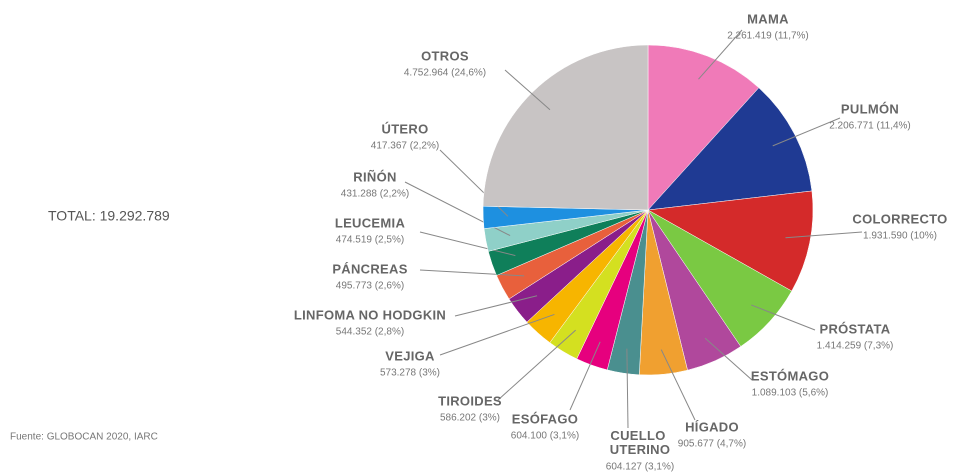 This screenshot has width=966, height=472. I want to click on slice-value: 905.677 (4,7%), so click(712, 444).